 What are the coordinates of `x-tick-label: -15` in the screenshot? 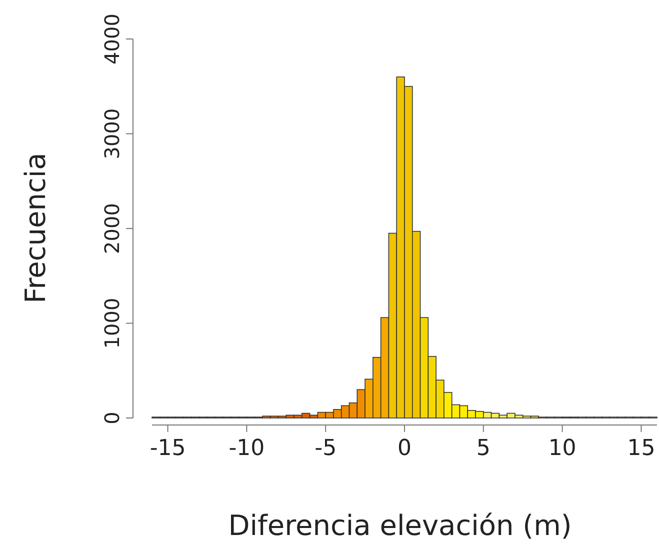 It's located at (168, 448).